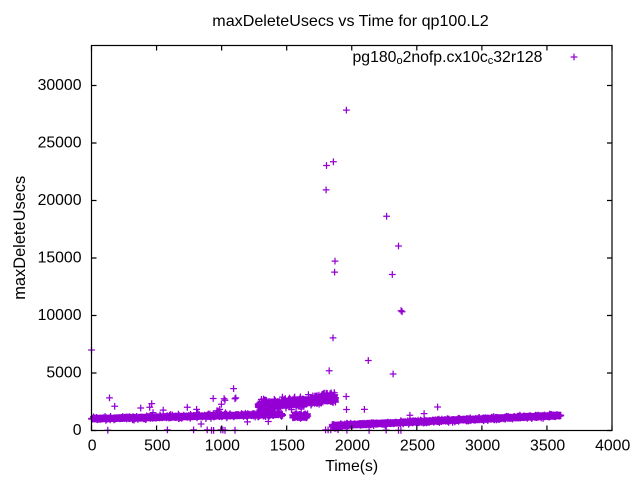 Image resolution: width=640 pixels, height=480 pixels. I want to click on svg-text: 10000, so click(60, 315).